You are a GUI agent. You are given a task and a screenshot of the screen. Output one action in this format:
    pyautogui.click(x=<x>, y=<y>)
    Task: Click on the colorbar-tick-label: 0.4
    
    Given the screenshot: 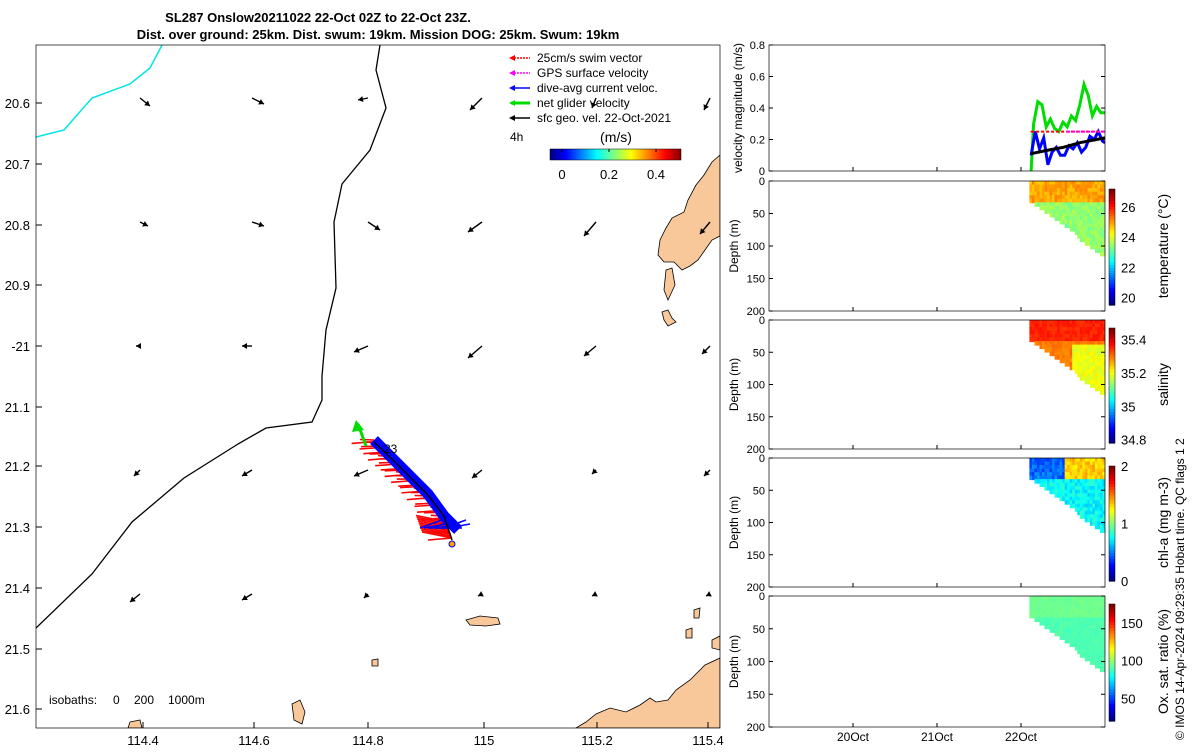 What is the action you would take?
    pyautogui.click(x=656, y=174)
    